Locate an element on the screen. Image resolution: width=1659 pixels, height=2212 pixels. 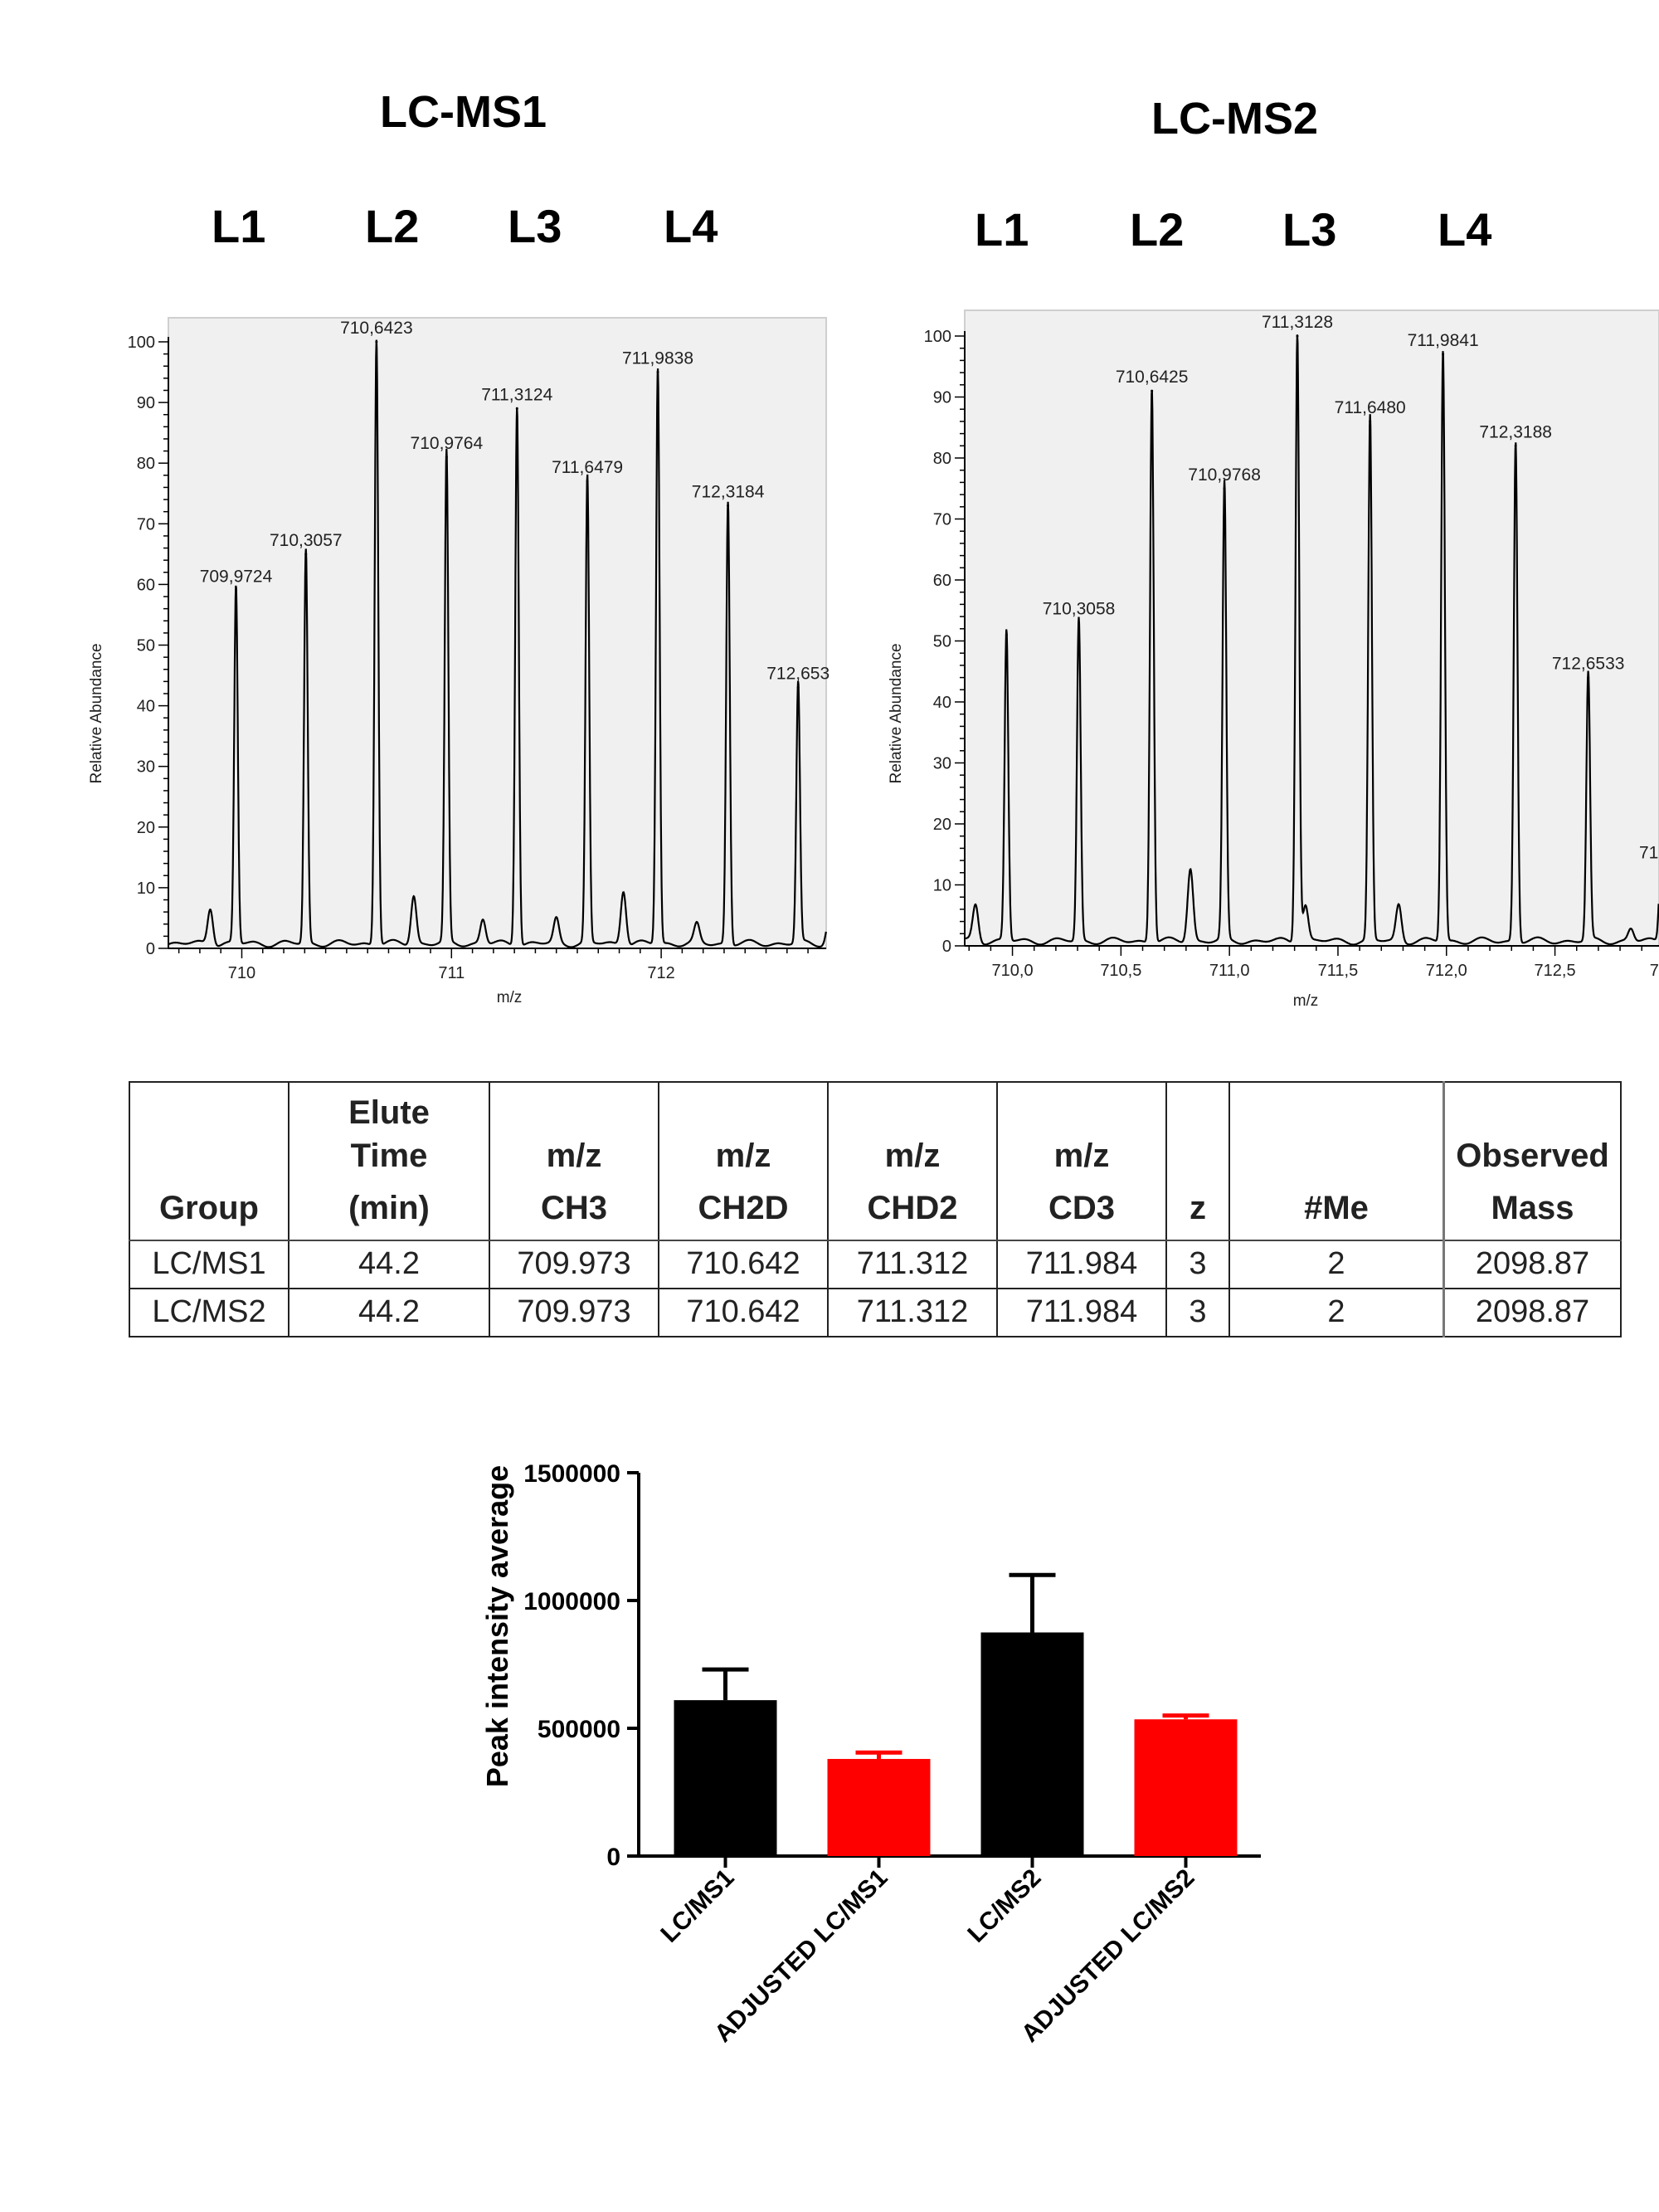
s2-x-tick-label: 712,0 is located at coordinates (1446, 971).